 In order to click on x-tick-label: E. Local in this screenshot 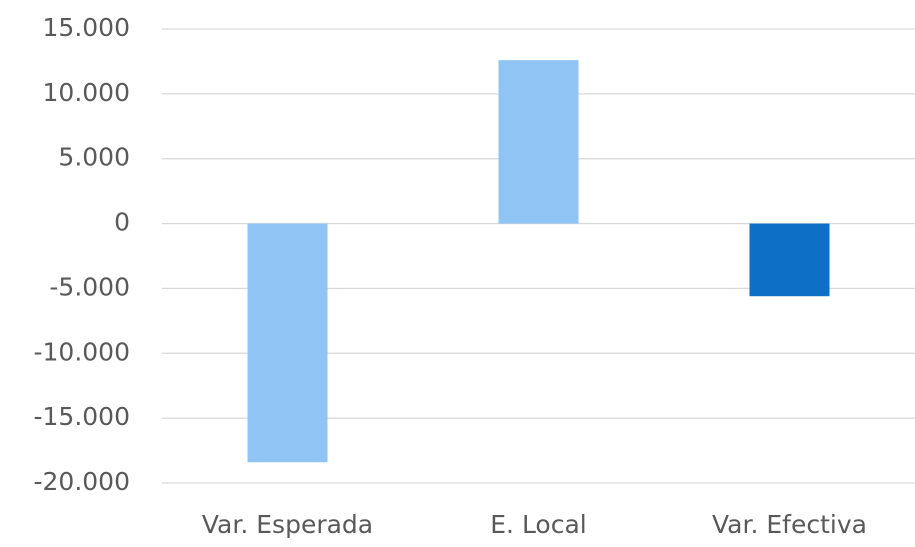, I will do `click(538, 524)`.